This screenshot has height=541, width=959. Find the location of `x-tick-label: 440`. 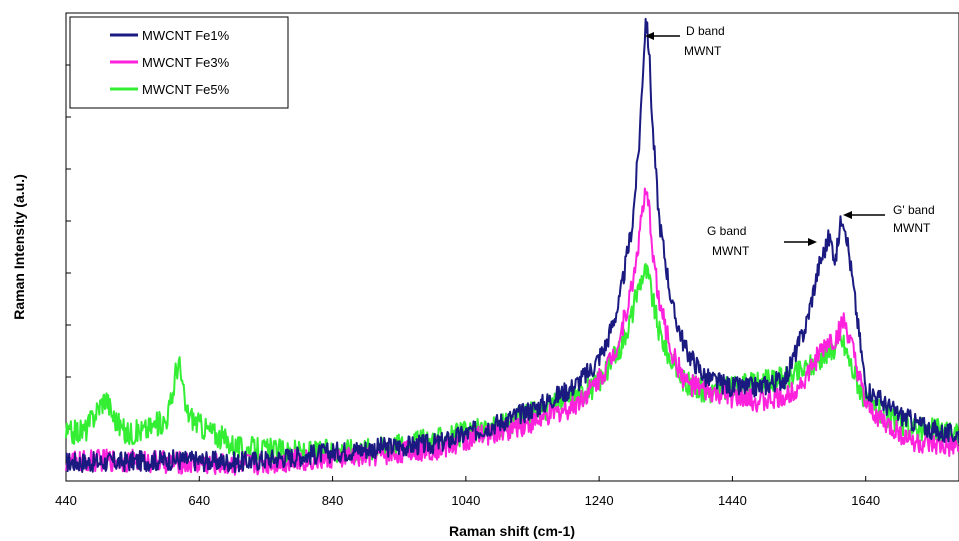

x-tick-label: 440 is located at coordinates (66, 500).